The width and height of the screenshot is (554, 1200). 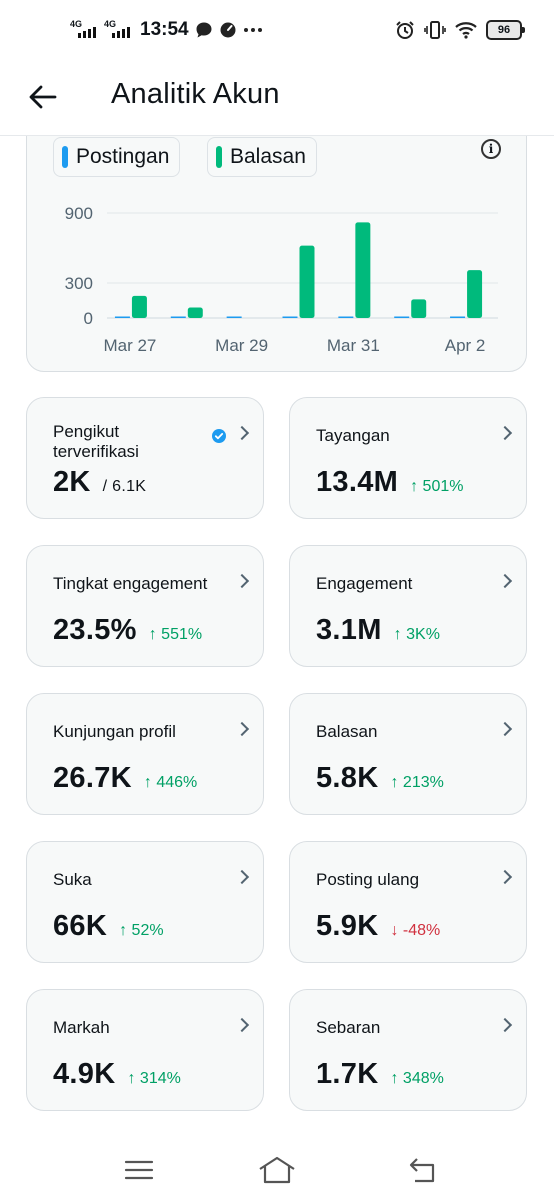 What do you see at coordinates (347, 731) in the screenshot?
I see `metric-label: Balasan` at bounding box center [347, 731].